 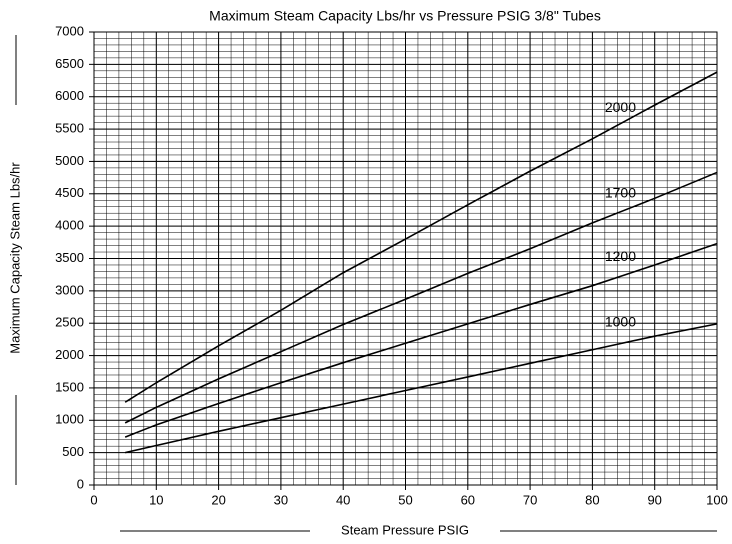 What do you see at coordinates (69, 192) in the screenshot?
I see `y-tick-label: 4500` at bounding box center [69, 192].